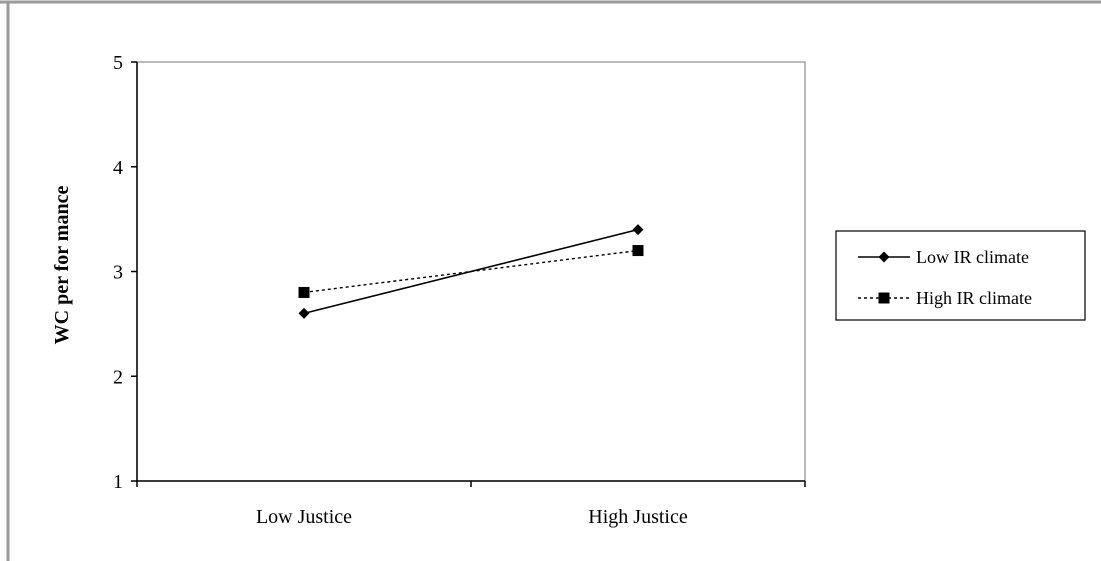  I want to click on legend-label-1: Low IR climate, so click(972, 257).